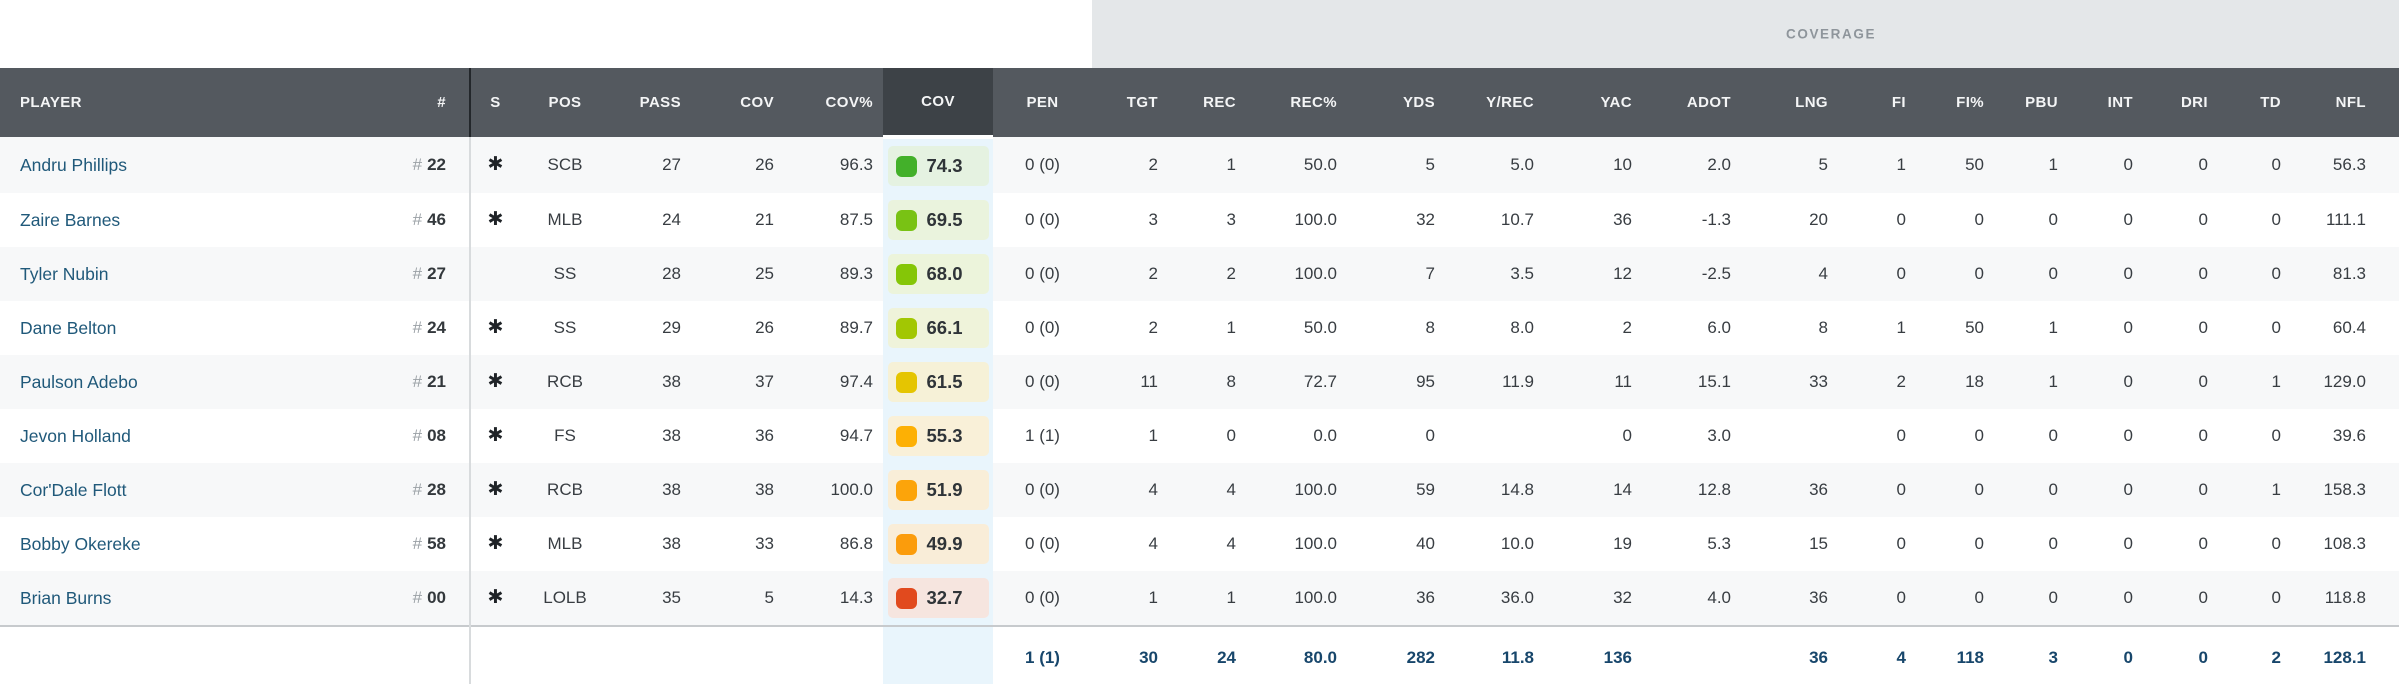 This screenshot has height=684, width=2399. What do you see at coordinates (938, 220) in the screenshot?
I see `coverage-grade-badge: 69.5` at bounding box center [938, 220].